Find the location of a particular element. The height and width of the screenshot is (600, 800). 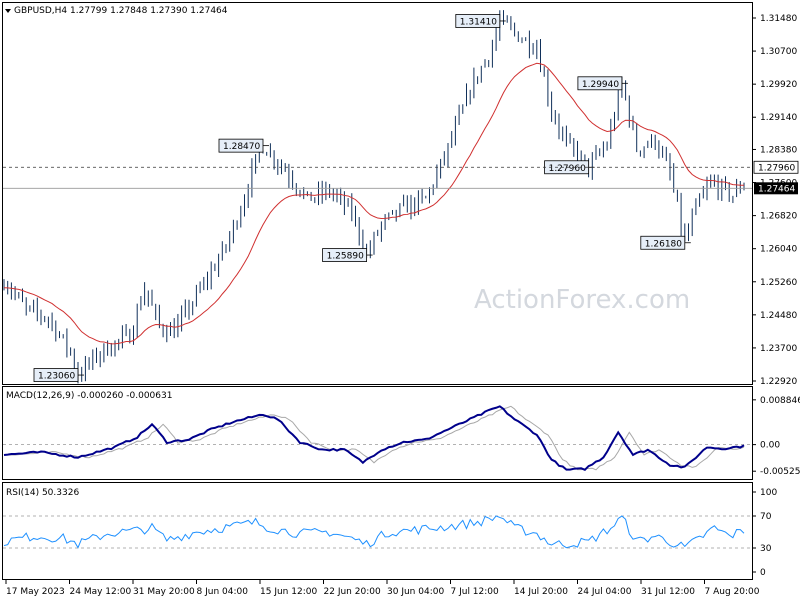

annotation-label: 1.25890 is located at coordinates (345, 257).